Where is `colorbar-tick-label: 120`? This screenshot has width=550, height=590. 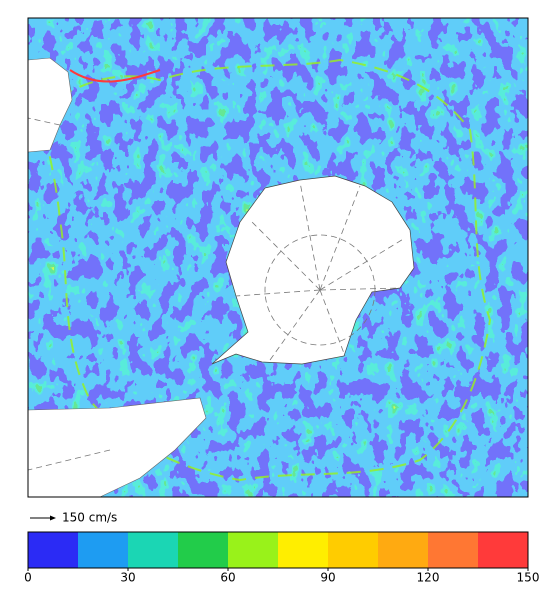
colorbar-tick-label: 120 is located at coordinates (428, 578).